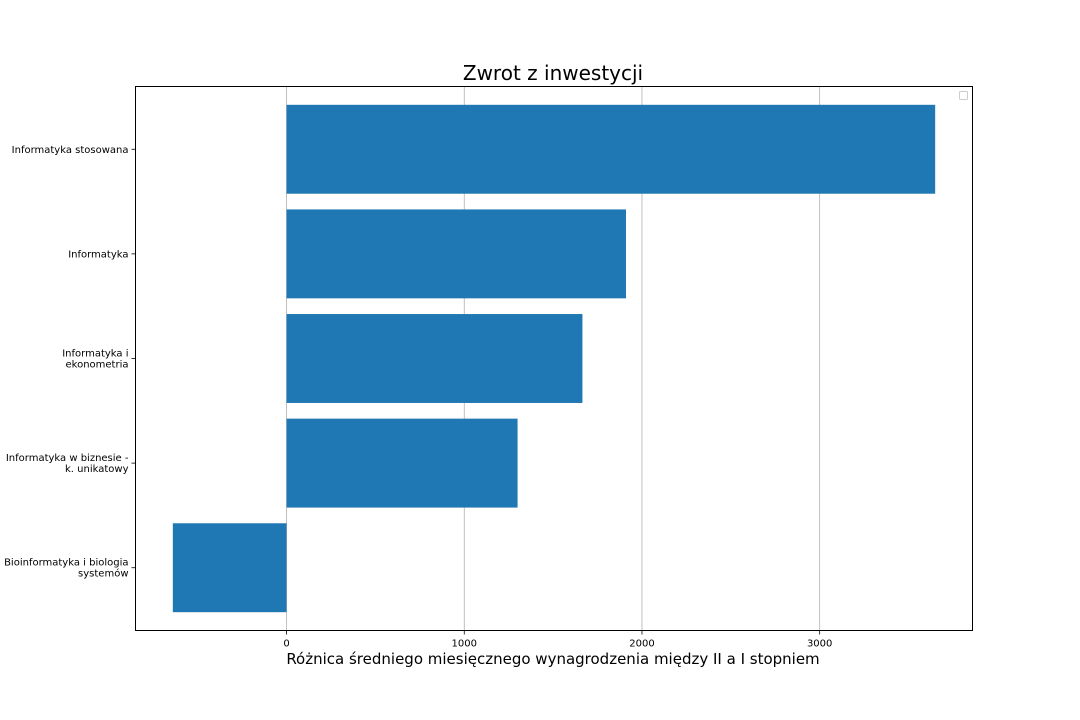  What do you see at coordinates (70, 150) in the screenshot?
I see `y-tick-label: Informatyka stosowana` at bounding box center [70, 150].